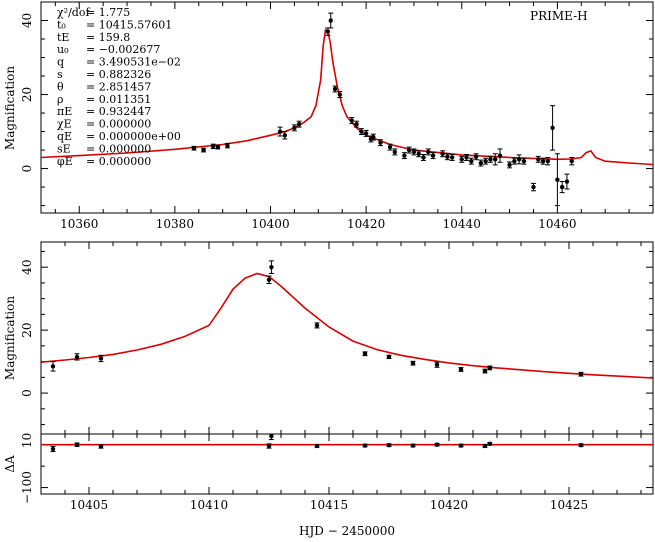 This screenshot has height=542, width=655. Describe the element at coordinates (27, 169) in the screenshot. I see `top-y-tick-label: 0` at that location.